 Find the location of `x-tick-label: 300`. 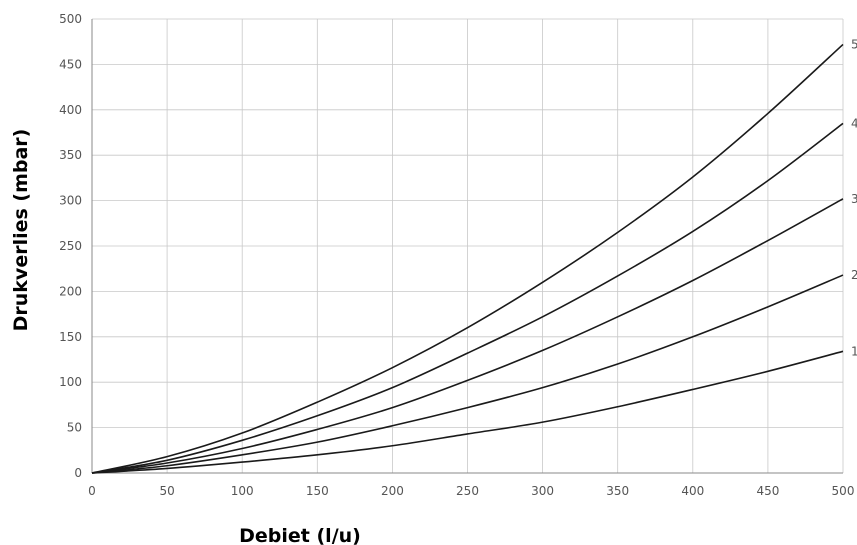

x-tick-label: 300 is located at coordinates (542, 491).